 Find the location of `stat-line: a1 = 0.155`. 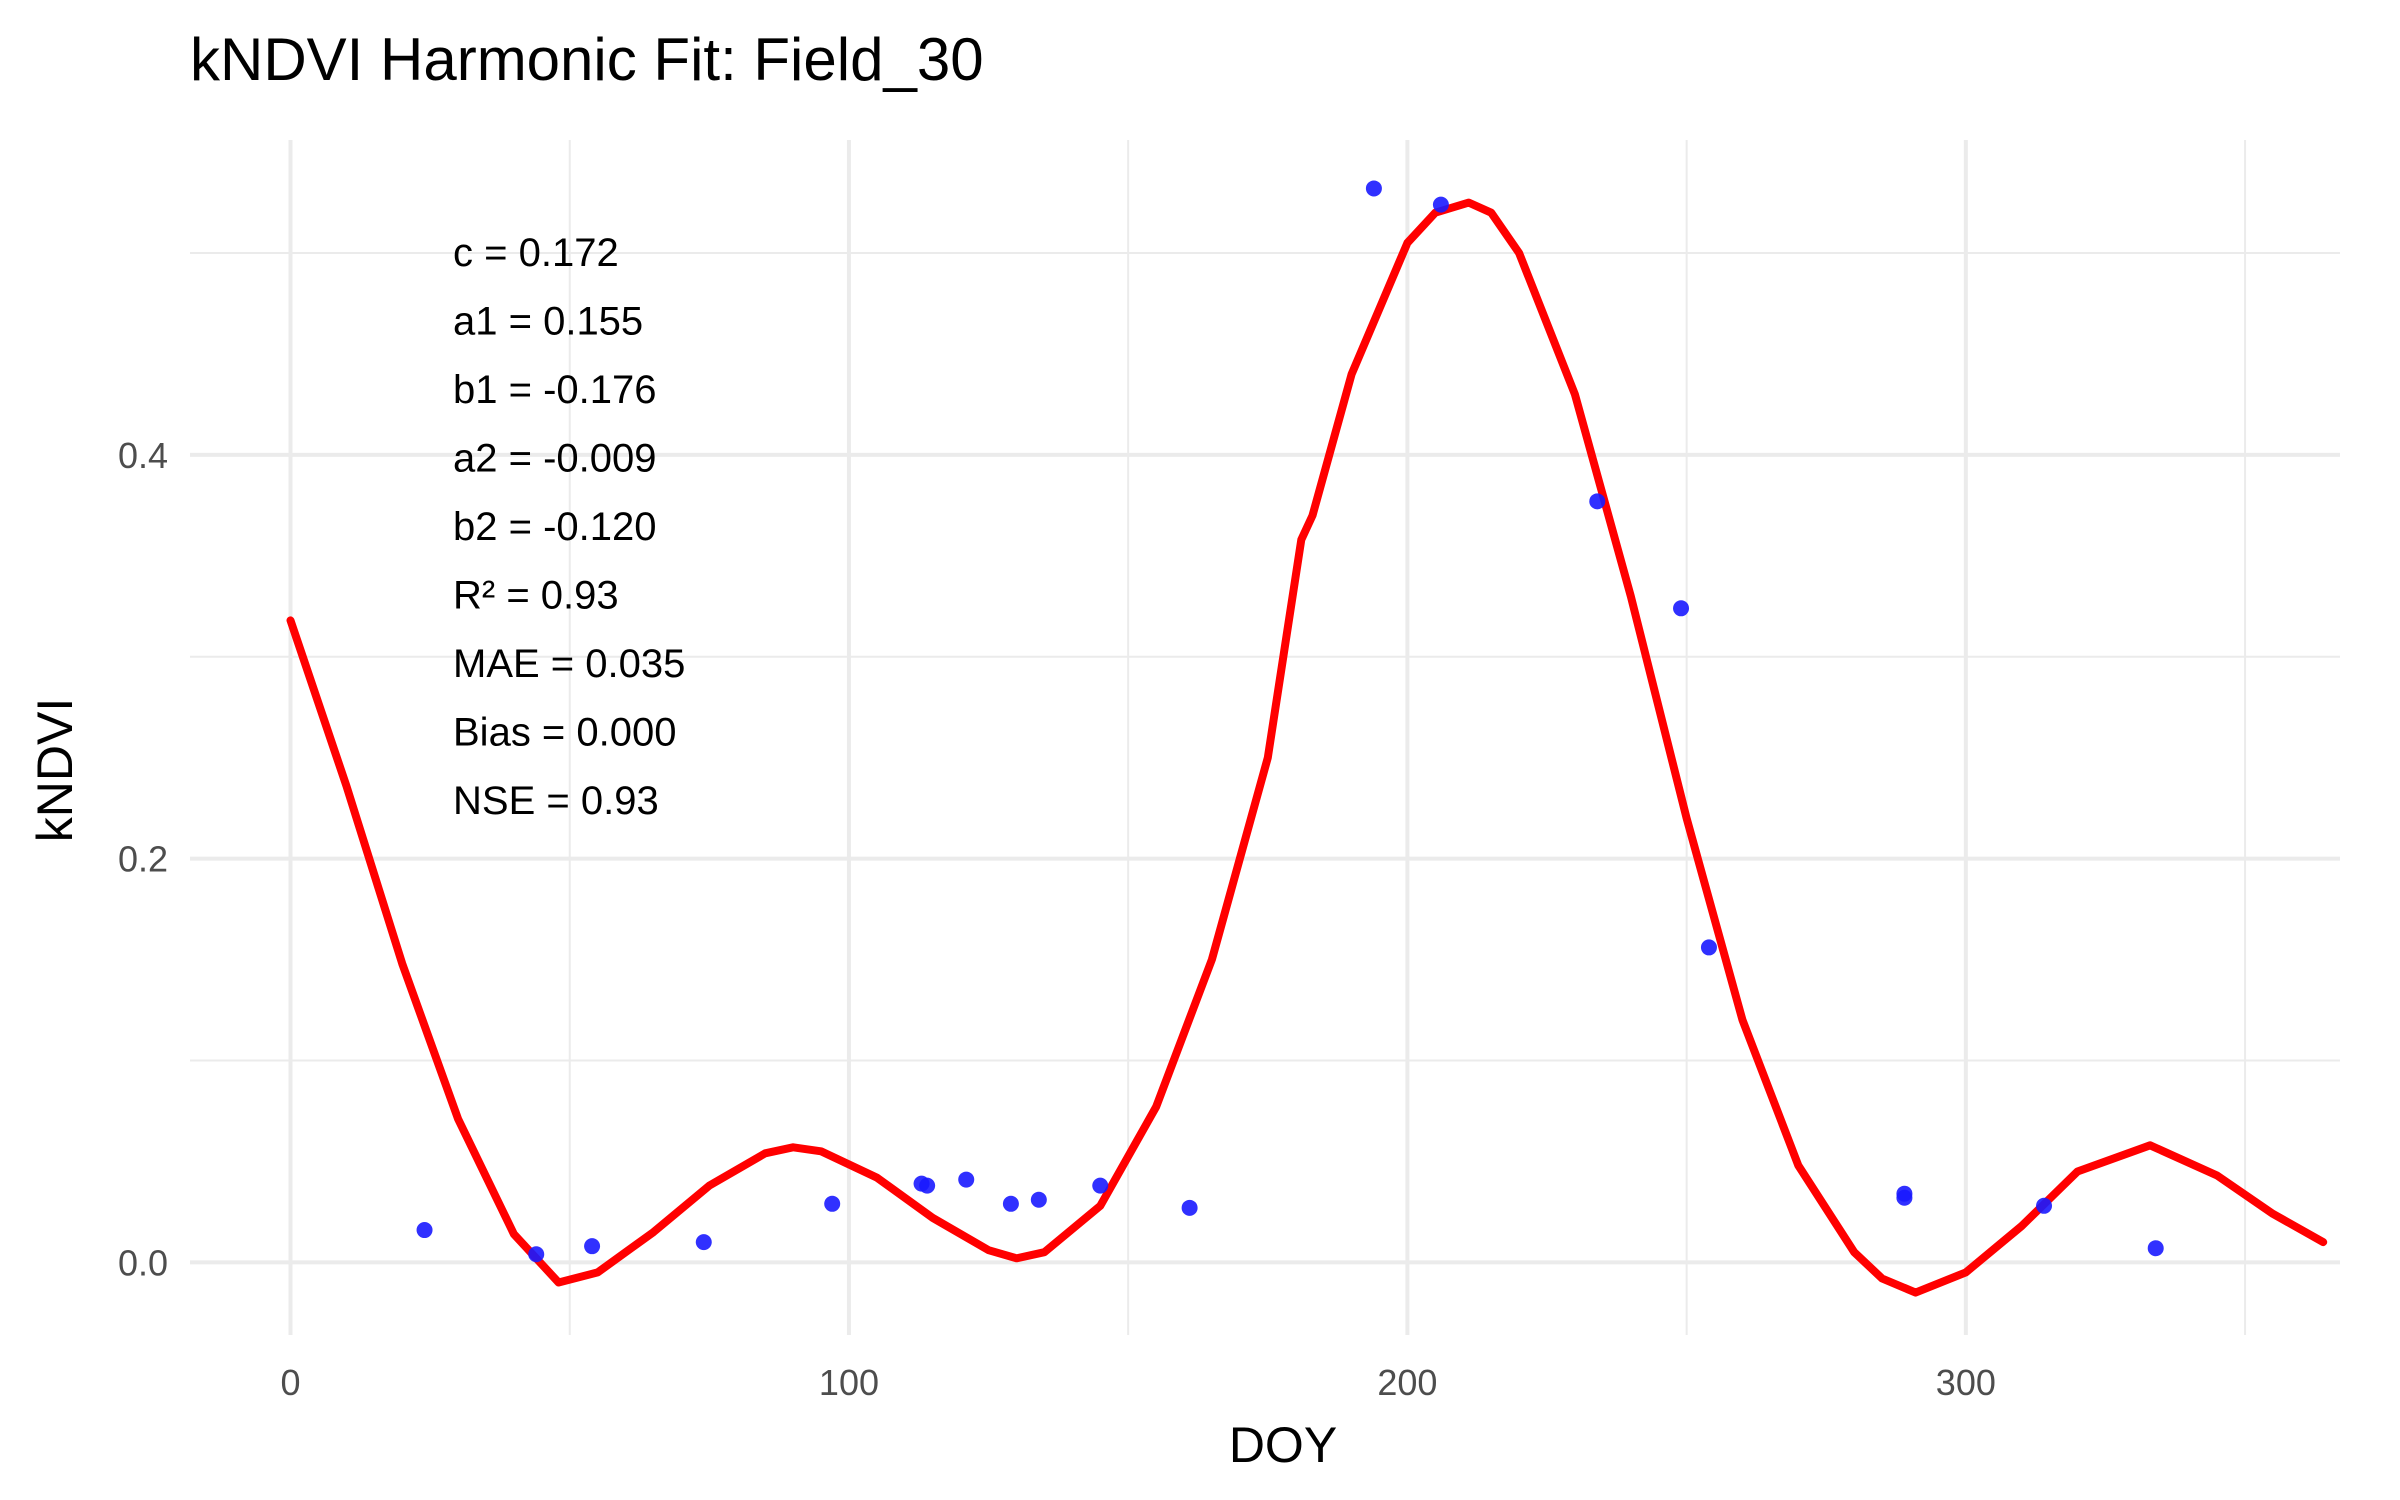

stat-line: a1 = 0.155 is located at coordinates (548, 322).